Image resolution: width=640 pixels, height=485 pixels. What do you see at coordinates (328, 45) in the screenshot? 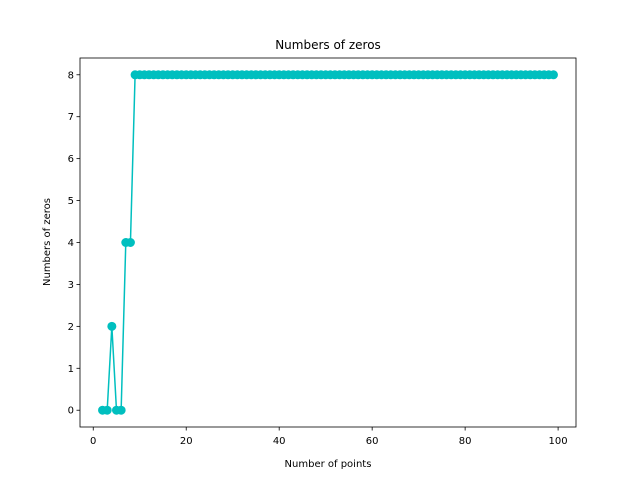
I see `chart-title: Numbers of zeros` at bounding box center [328, 45].